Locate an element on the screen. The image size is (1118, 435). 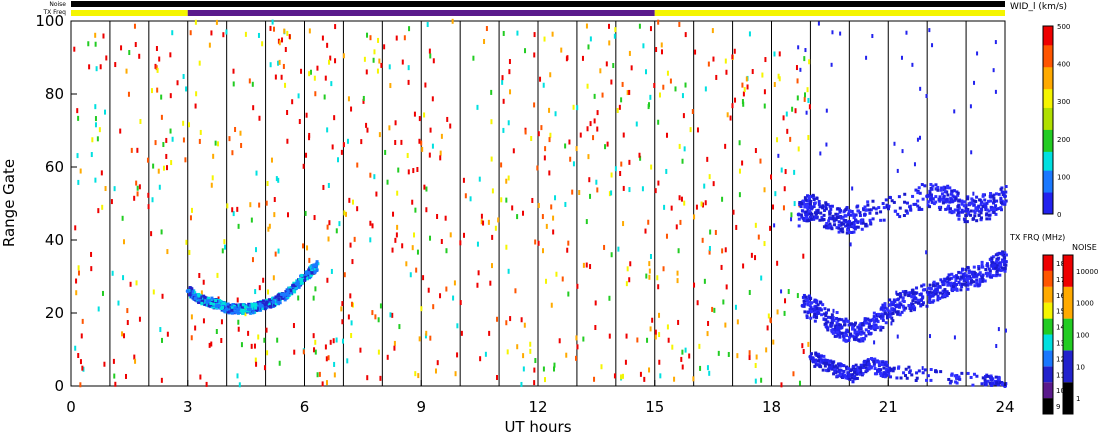
series-anchor-point is located at coordinates (810, 207).